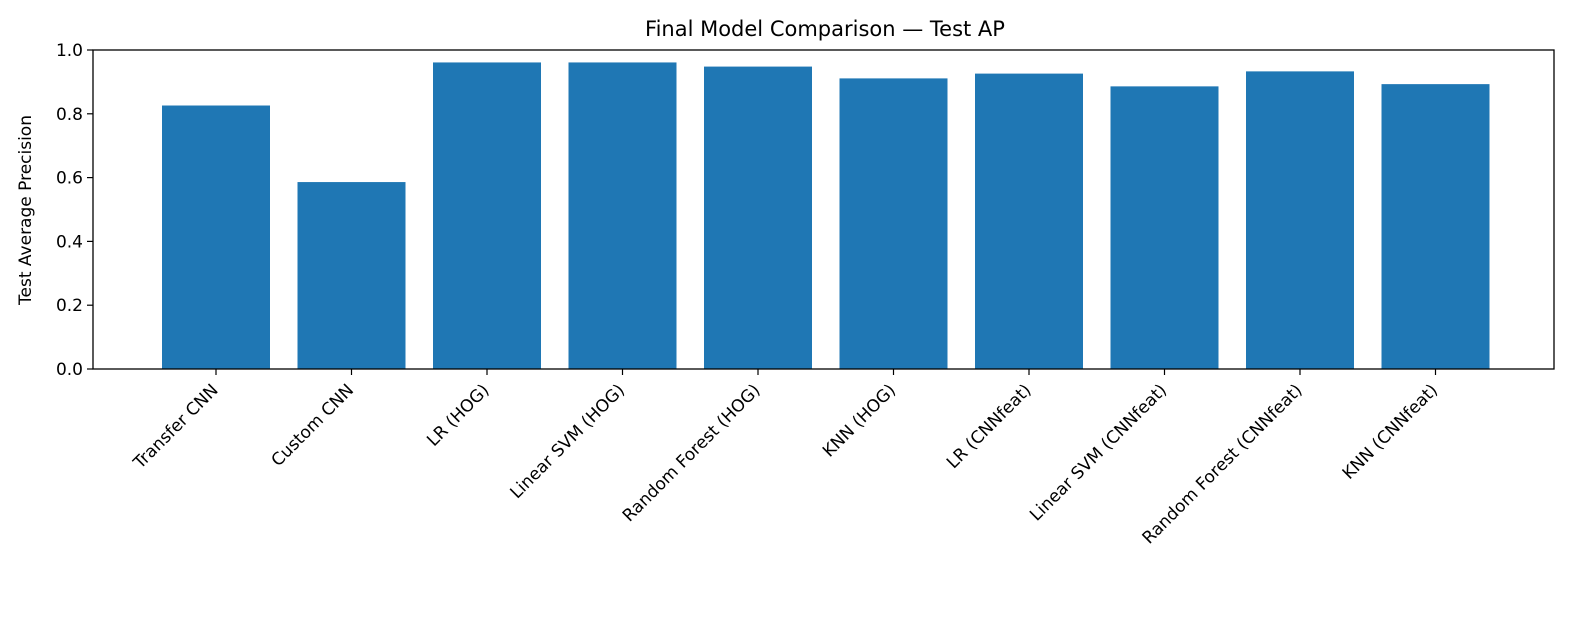  What do you see at coordinates (1098, 452) in the screenshot?
I see `x-tick-label: Linear SVM (CNNfeat)` at bounding box center [1098, 452].